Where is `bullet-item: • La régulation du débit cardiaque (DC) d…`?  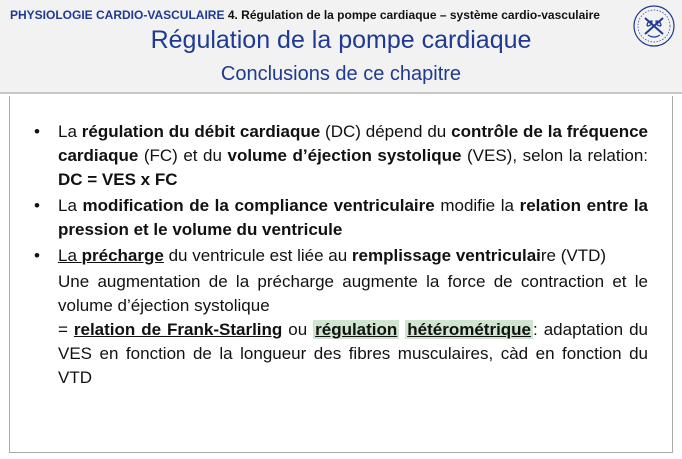
bullet-item: • La régulation du débit cardiaque (DC) d… is located at coordinates (341, 155).